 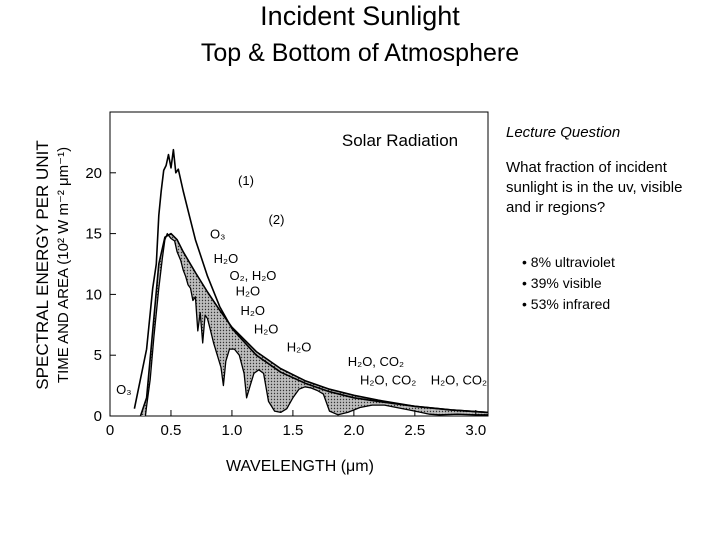 What do you see at coordinates (277, 219) in the screenshot?
I see `curve-label: (2)` at bounding box center [277, 219].